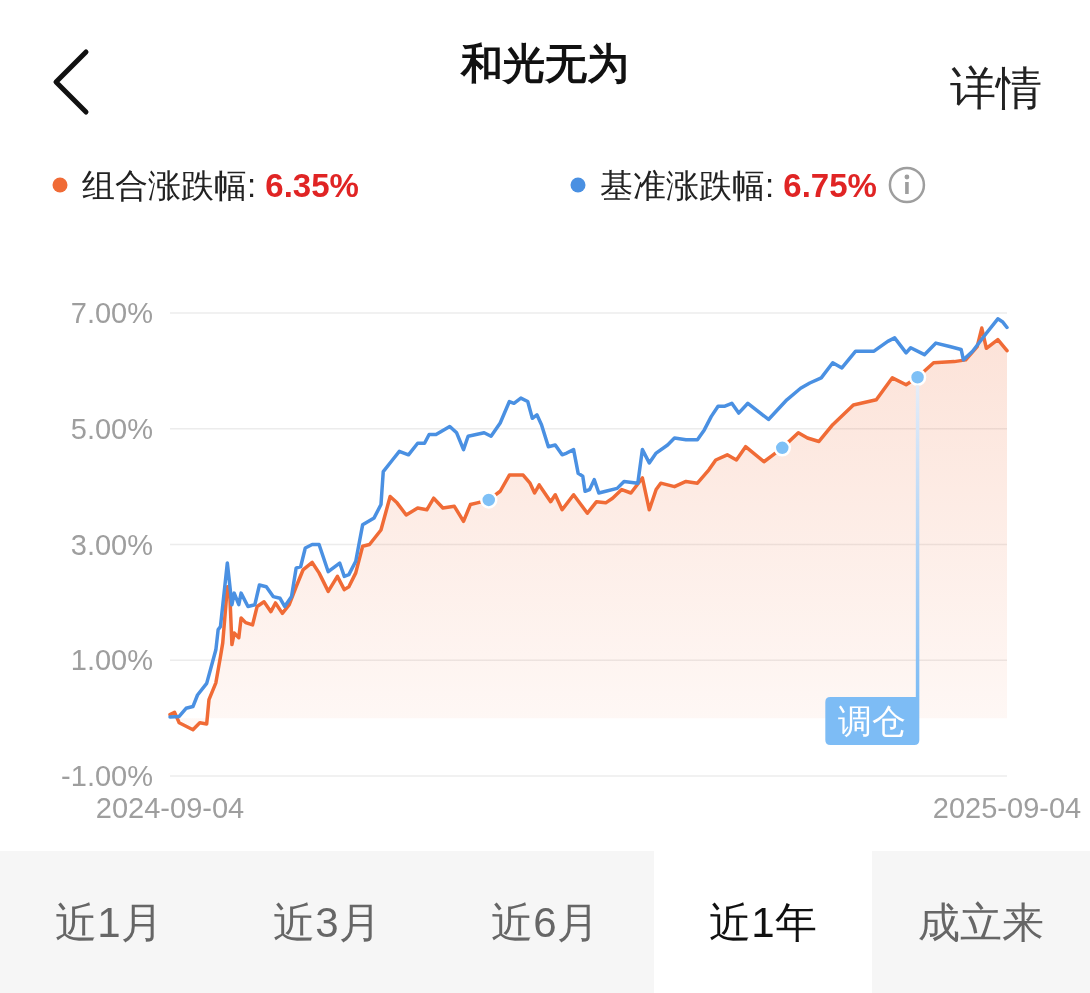 Image resolution: width=1090 pixels, height=993 pixels. Describe the element at coordinates (111, 544) in the screenshot. I see `ytick: 3.00%` at that location.